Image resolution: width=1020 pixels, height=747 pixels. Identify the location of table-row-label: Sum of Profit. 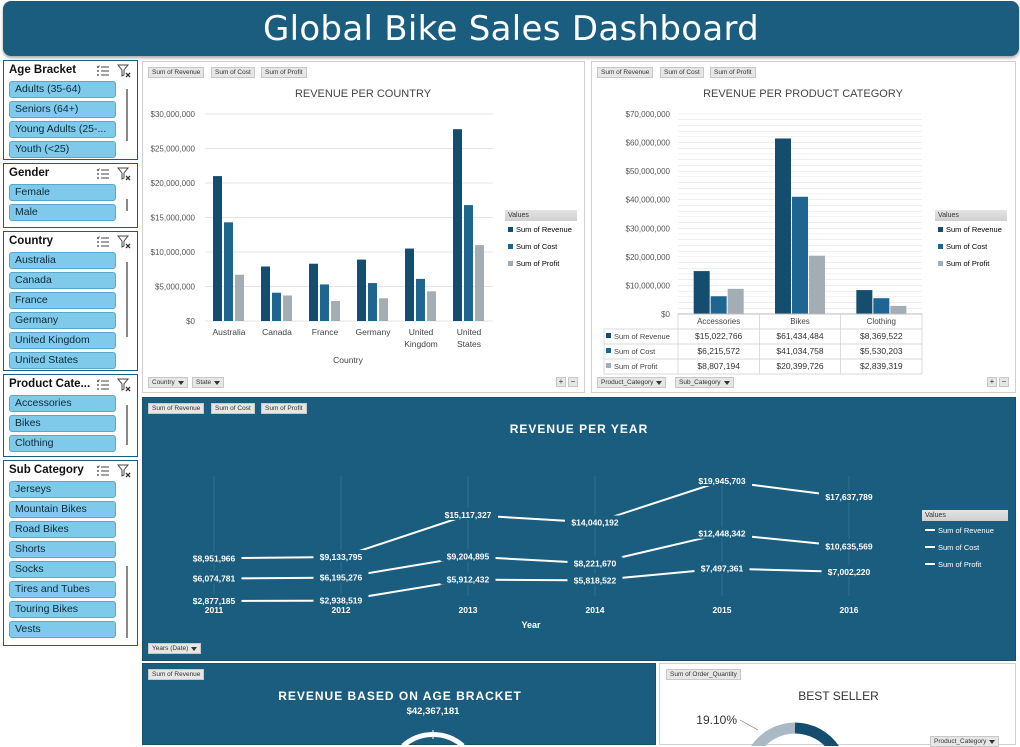
(636, 366).